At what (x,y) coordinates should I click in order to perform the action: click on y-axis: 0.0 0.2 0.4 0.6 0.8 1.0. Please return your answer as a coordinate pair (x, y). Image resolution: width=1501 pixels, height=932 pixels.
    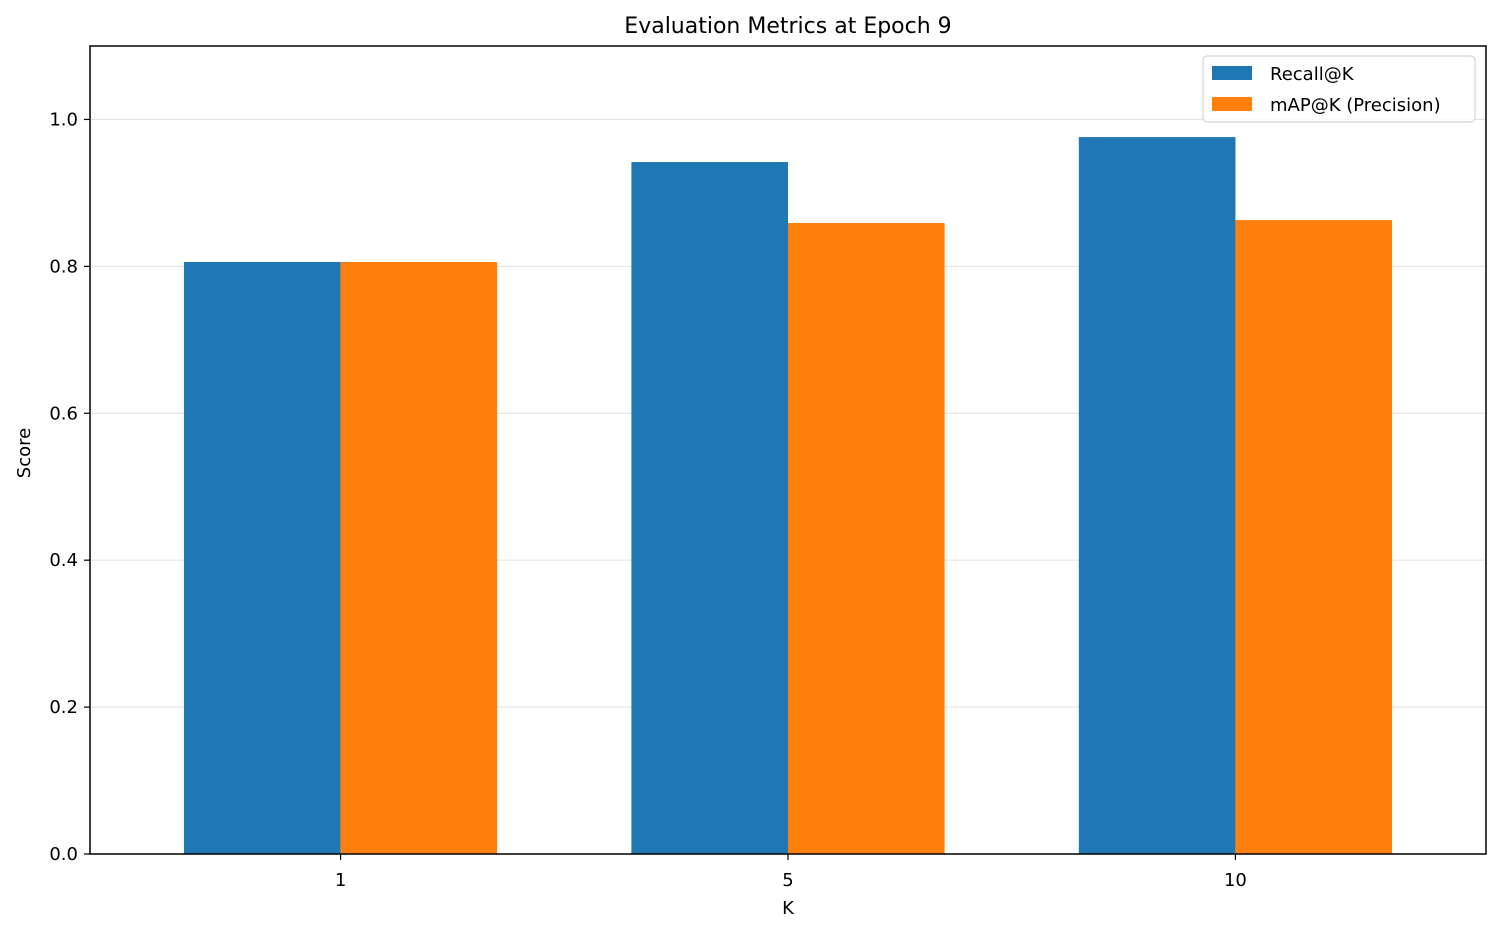
    Looking at the image, I should click on (69, 487).